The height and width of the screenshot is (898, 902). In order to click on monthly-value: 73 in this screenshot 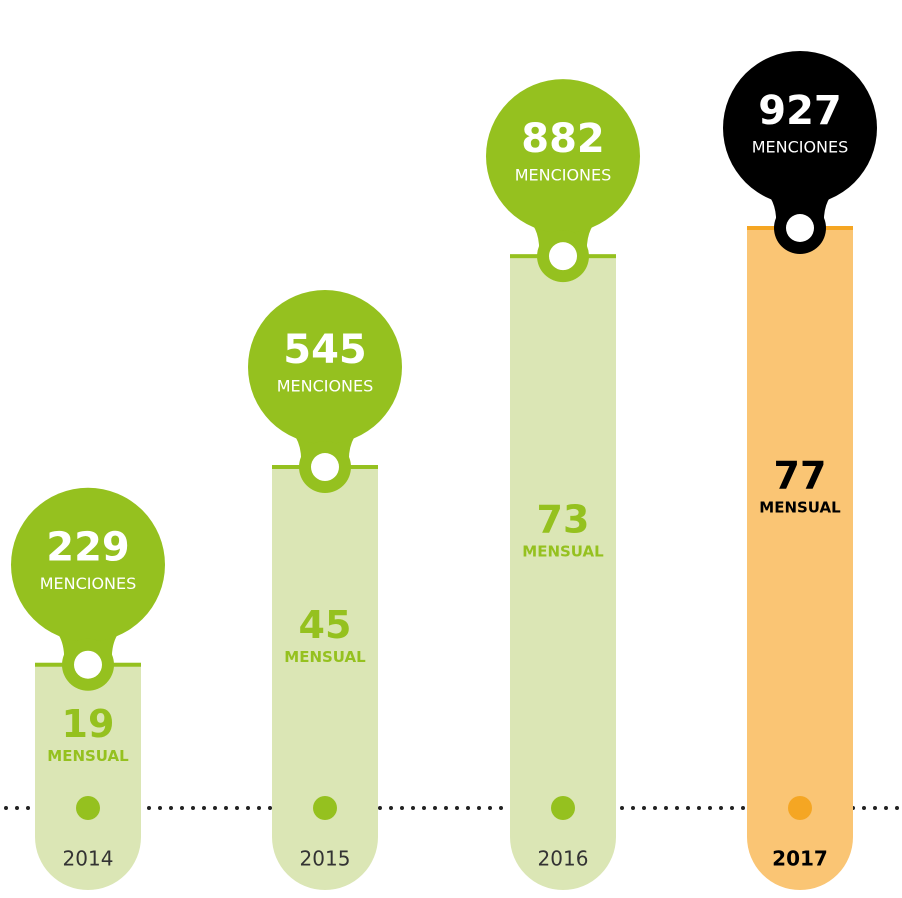, I will do `click(563, 520)`.